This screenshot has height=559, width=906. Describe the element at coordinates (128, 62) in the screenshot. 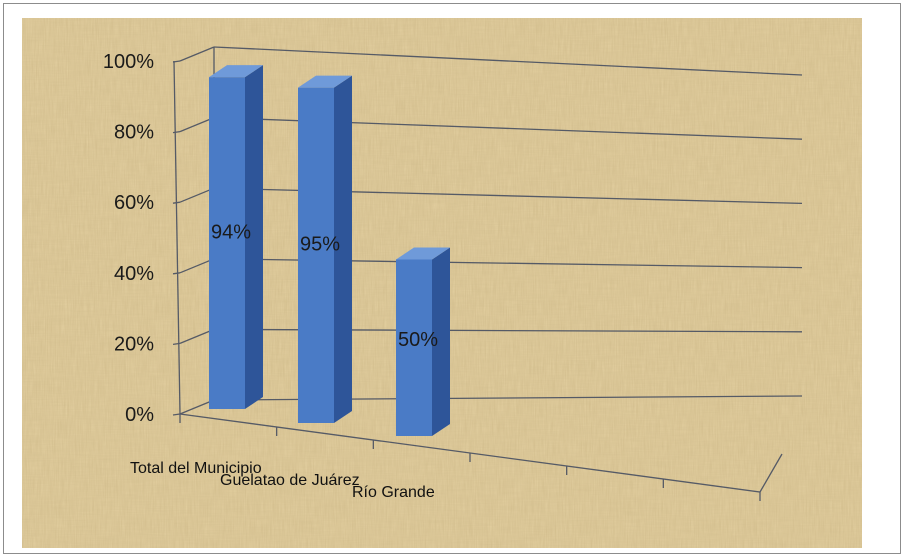

I see `y-tick-label: 100%` at that location.